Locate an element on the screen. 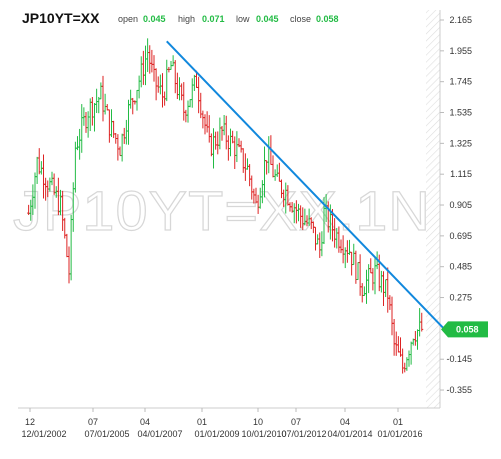 This screenshot has height=459, width=501. open-value: 0.045 is located at coordinates (154, 19).